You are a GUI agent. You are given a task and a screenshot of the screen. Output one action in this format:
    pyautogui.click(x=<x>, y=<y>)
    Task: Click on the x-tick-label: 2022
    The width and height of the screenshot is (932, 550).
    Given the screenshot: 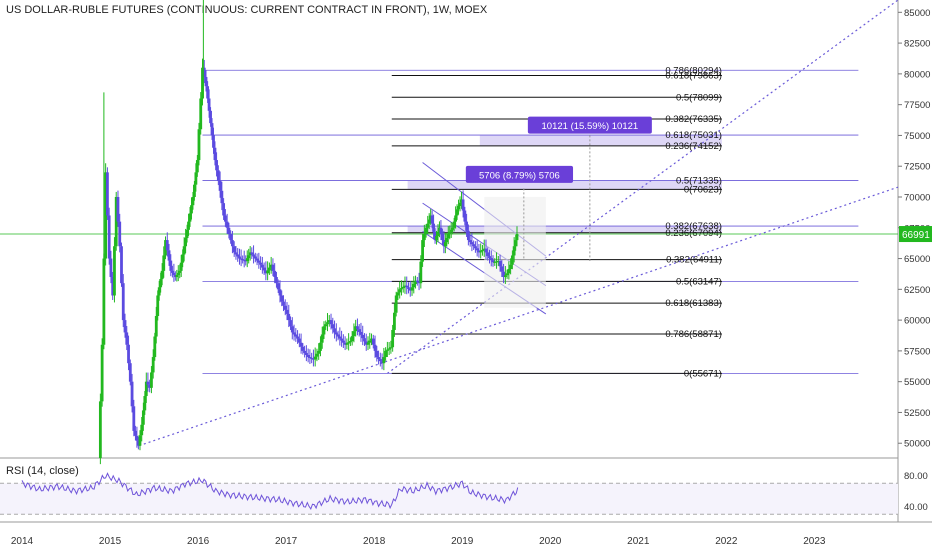 What is the action you would take?
    pyautogui.click(x=726, y=541)
    